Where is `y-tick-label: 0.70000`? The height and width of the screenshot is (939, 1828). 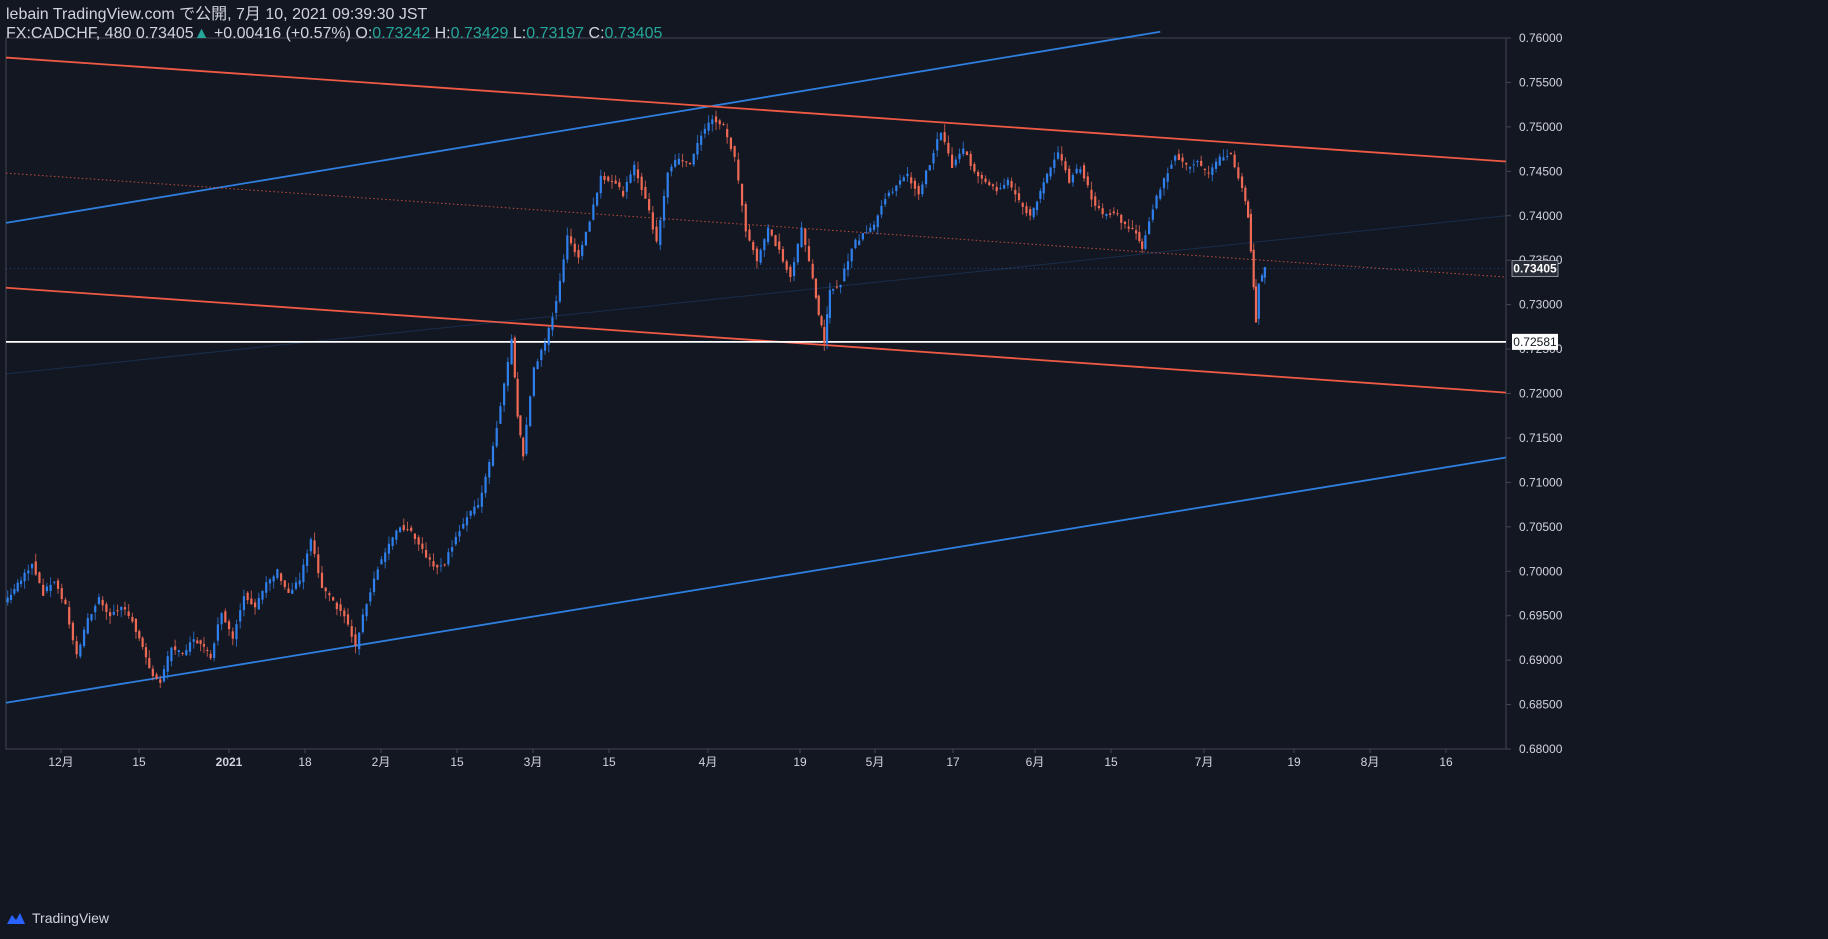 y-tick-label: 0.70000 is located at coordinates (1541, 571).